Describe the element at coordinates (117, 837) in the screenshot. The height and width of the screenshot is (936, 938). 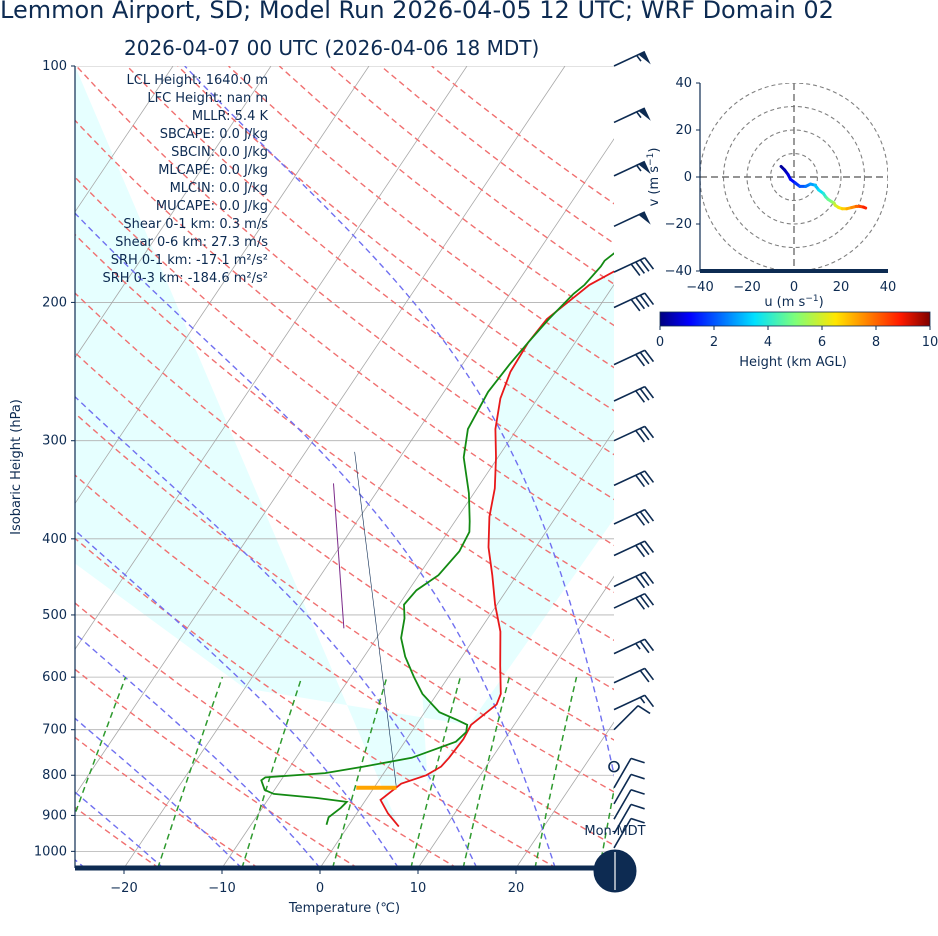
I see `dry-adiabat-line` at that location.